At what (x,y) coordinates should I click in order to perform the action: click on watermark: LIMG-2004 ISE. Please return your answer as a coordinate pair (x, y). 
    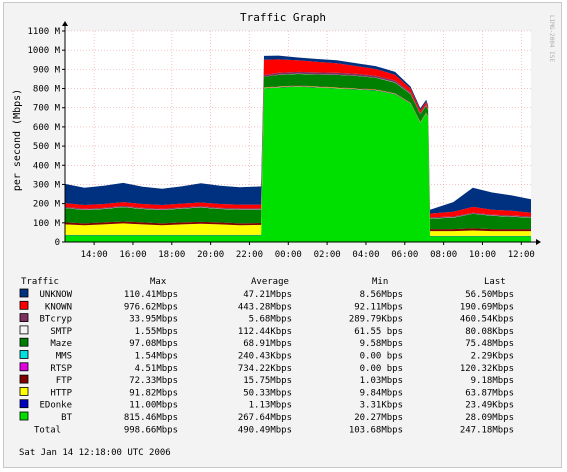
    Looking at the image, I should click on (551, 38).